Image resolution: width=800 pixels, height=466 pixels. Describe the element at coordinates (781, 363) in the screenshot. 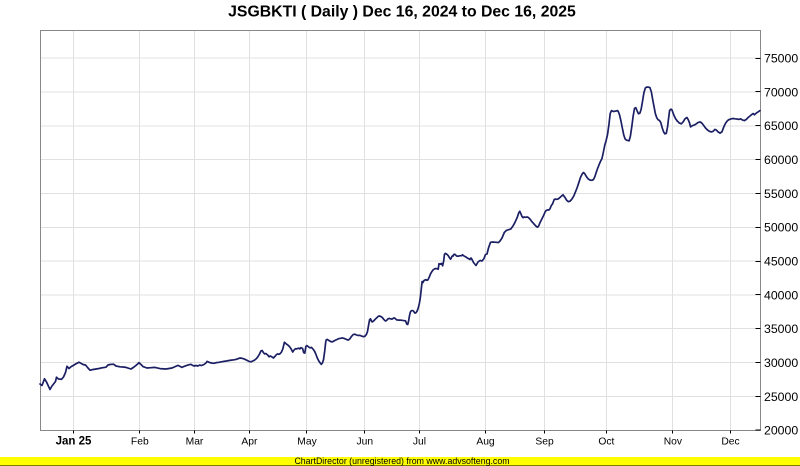

I see `svg-text: 30000` at that location.